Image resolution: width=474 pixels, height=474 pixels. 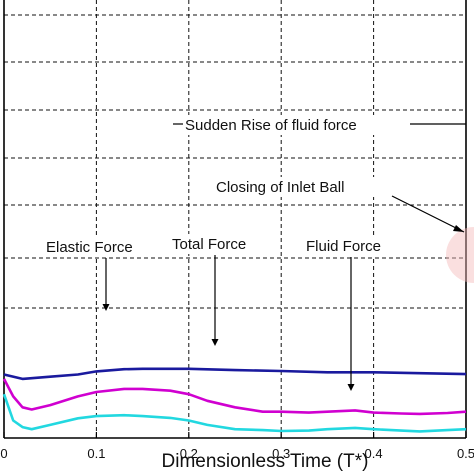 I want to click on leader-closing-inlet, so click(x=428, y=214).